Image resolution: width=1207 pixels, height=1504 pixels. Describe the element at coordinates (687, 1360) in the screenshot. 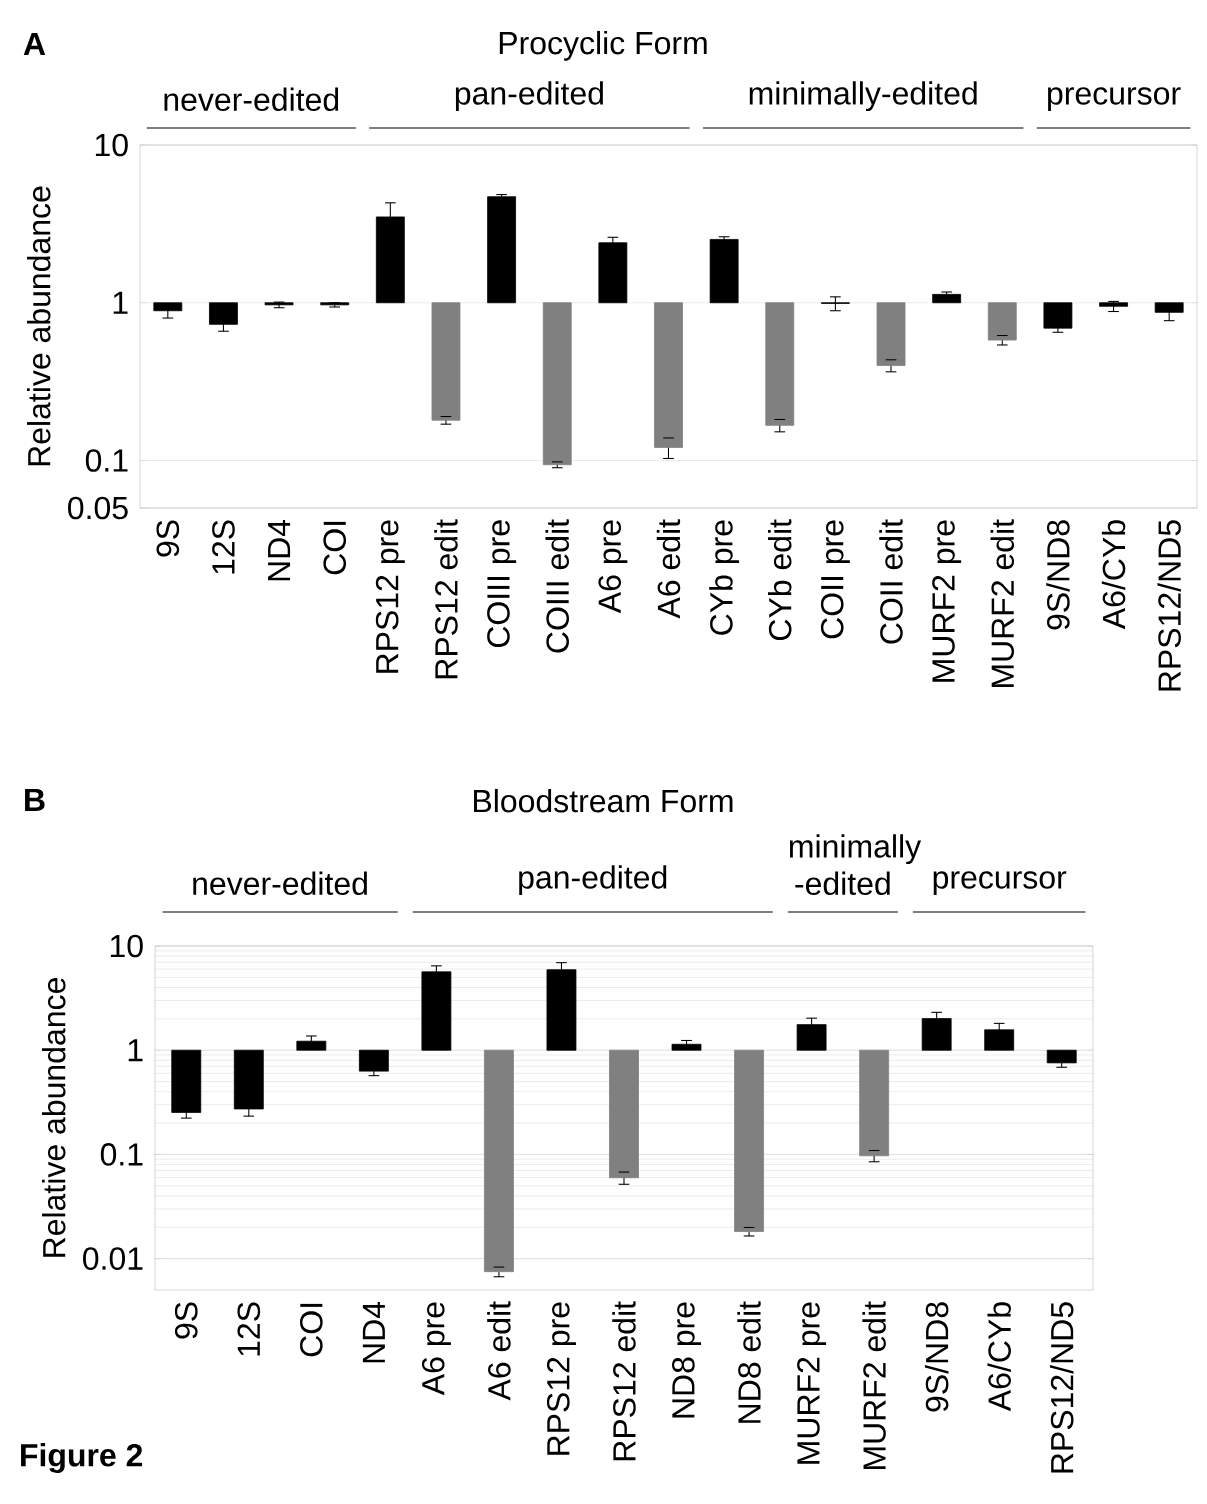

I see `x-tick-label: ND8 pre` at that location.